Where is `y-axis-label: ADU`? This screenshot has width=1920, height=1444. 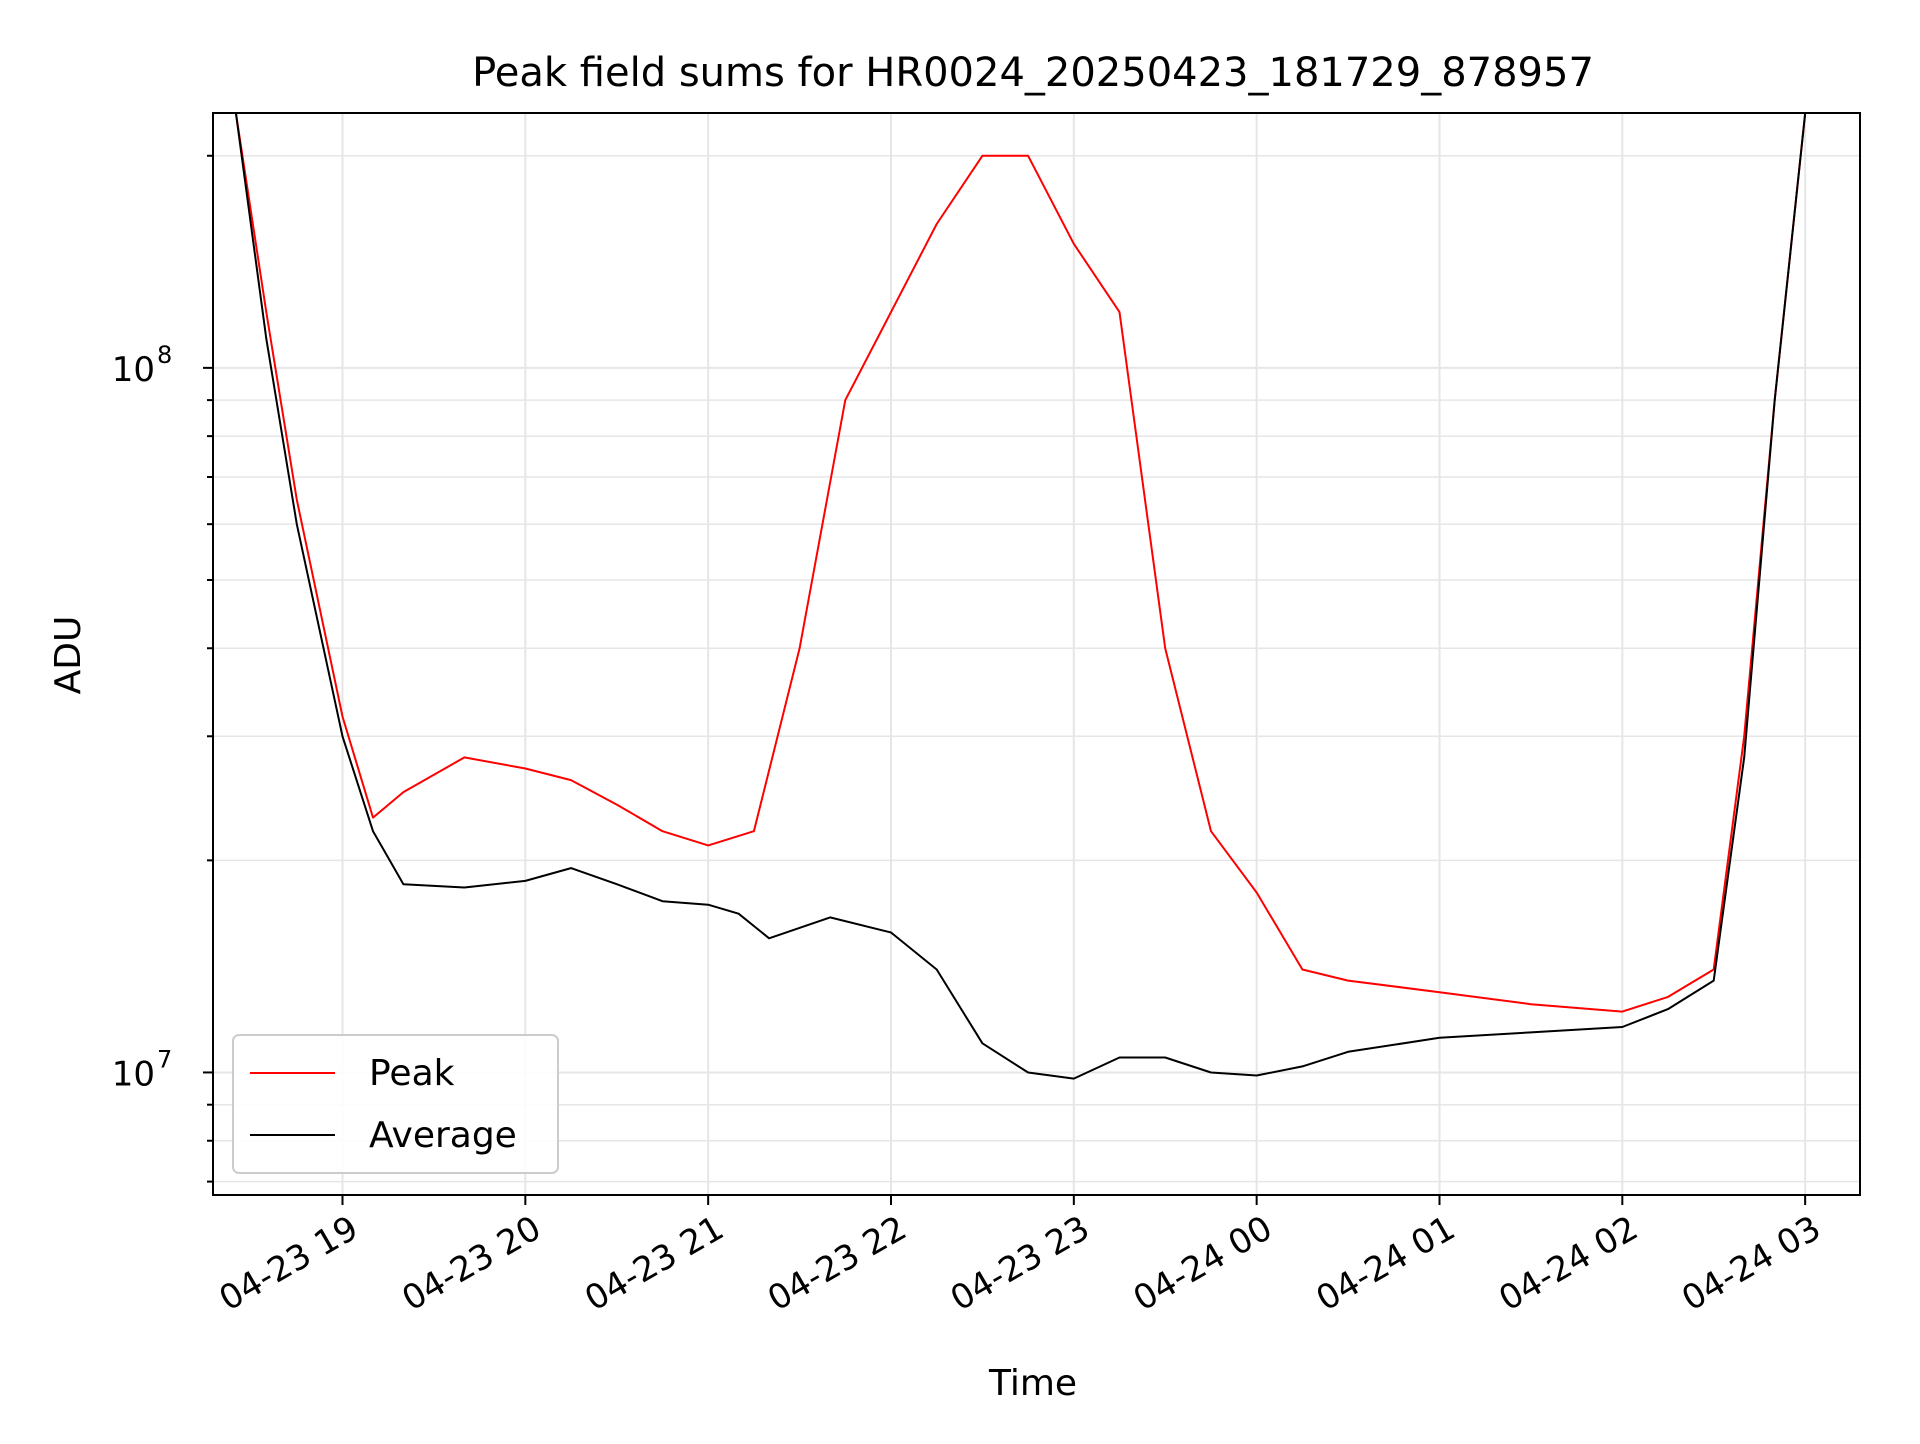 y-axis-label: ADU is located at coordinates (68, 655).